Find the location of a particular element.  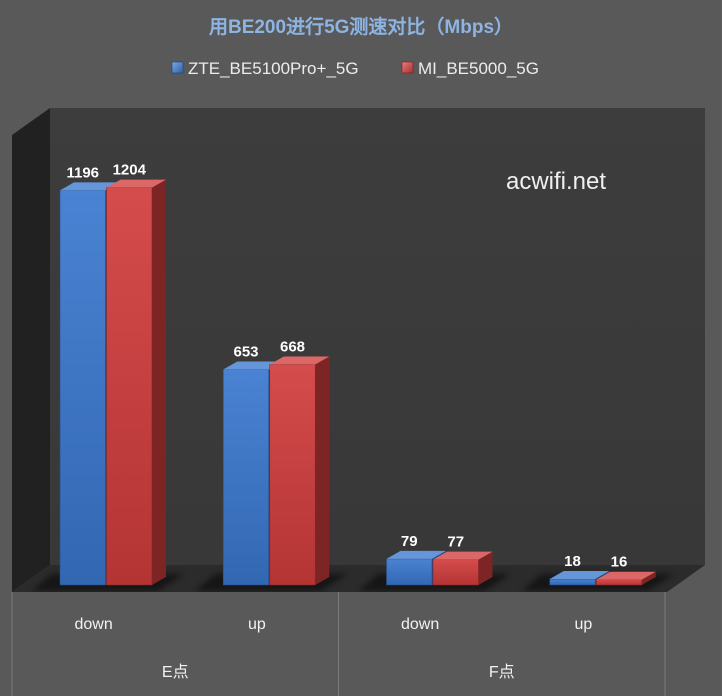

group-label: F点 is located at coordinates (502, 672).